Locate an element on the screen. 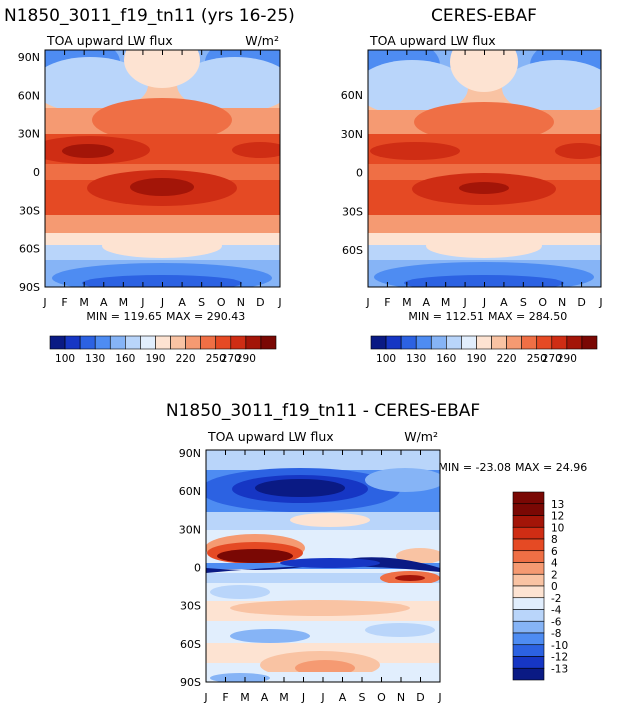 The width and height of the screenshot is (631, 714). colorbar-label: 10 is located at coordinates (557, 528).